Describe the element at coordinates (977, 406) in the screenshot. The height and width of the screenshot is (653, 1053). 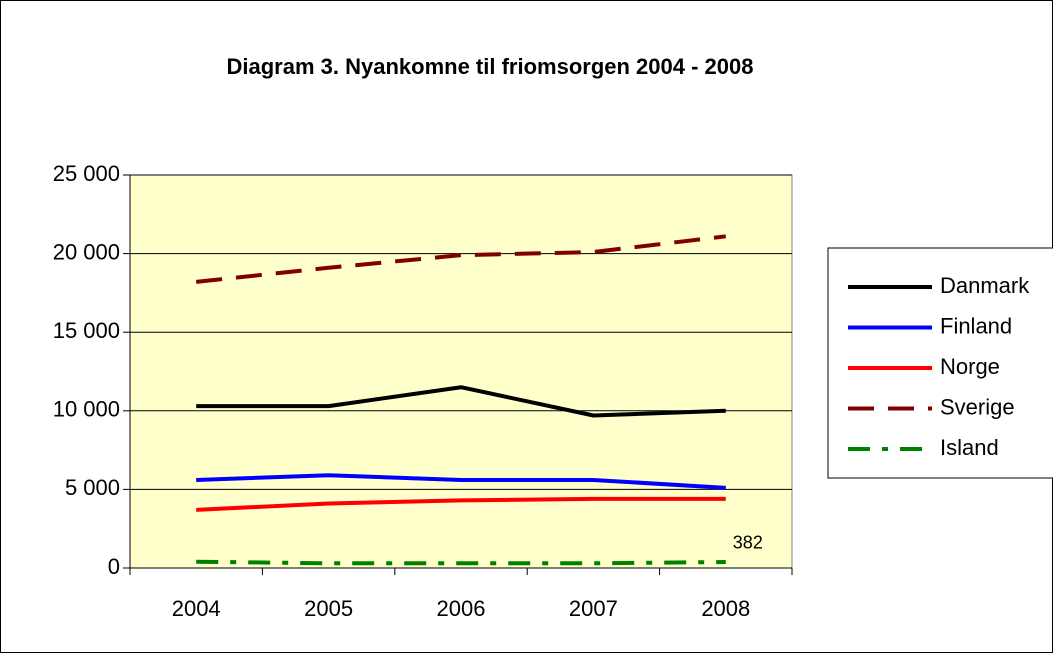
I see `legend-label: Sverige` at that location.